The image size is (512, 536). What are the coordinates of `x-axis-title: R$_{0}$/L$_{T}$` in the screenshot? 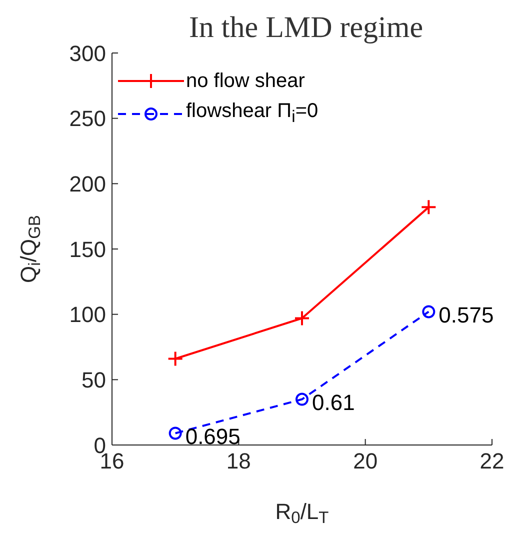 It's located at (302, 513).